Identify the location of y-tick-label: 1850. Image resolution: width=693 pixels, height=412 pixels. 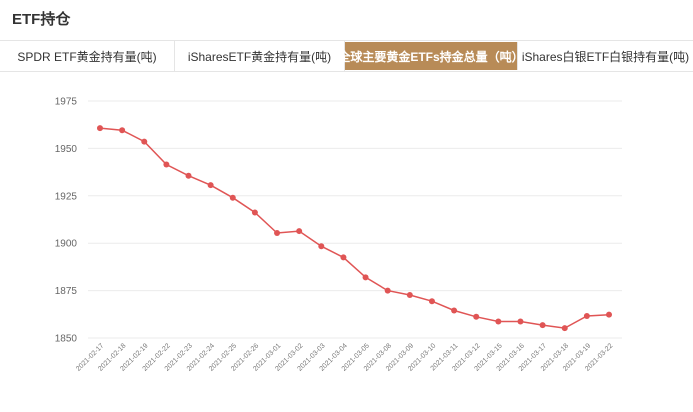
(66, 339).